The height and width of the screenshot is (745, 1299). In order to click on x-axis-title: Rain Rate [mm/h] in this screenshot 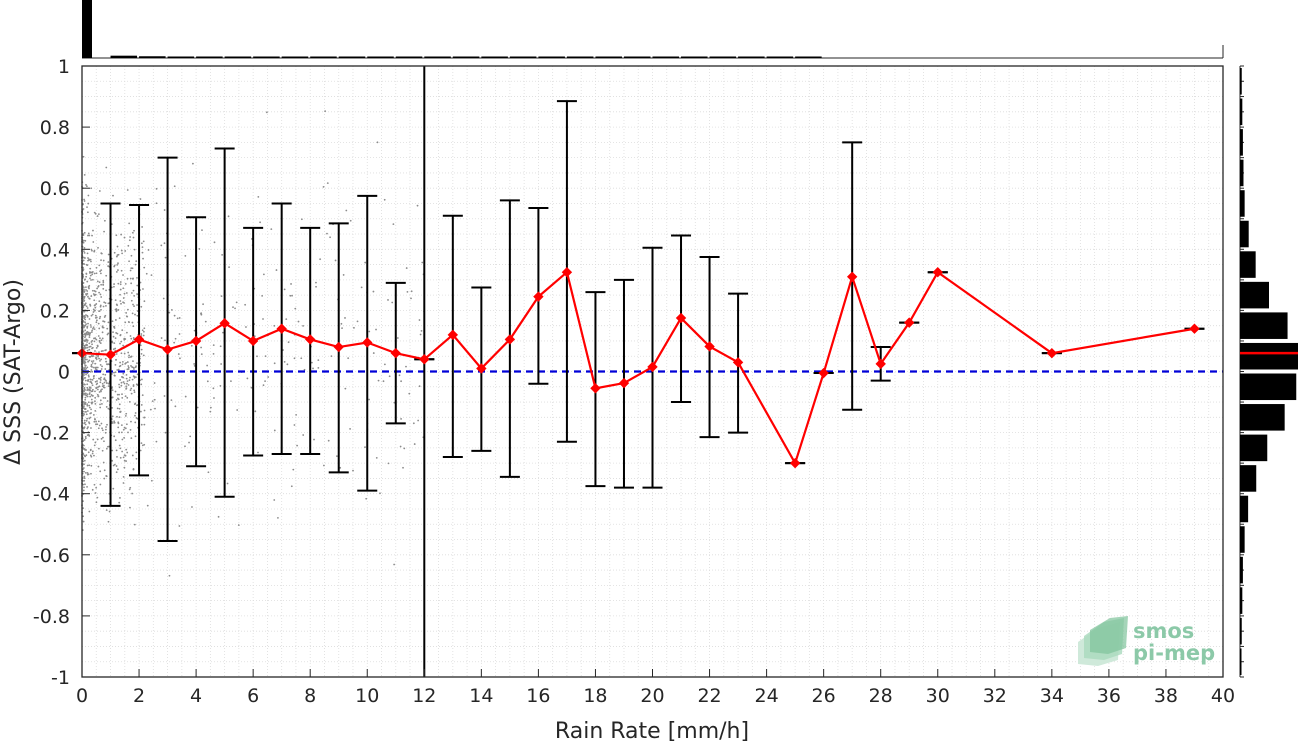, I will do `click(652, 731)`.